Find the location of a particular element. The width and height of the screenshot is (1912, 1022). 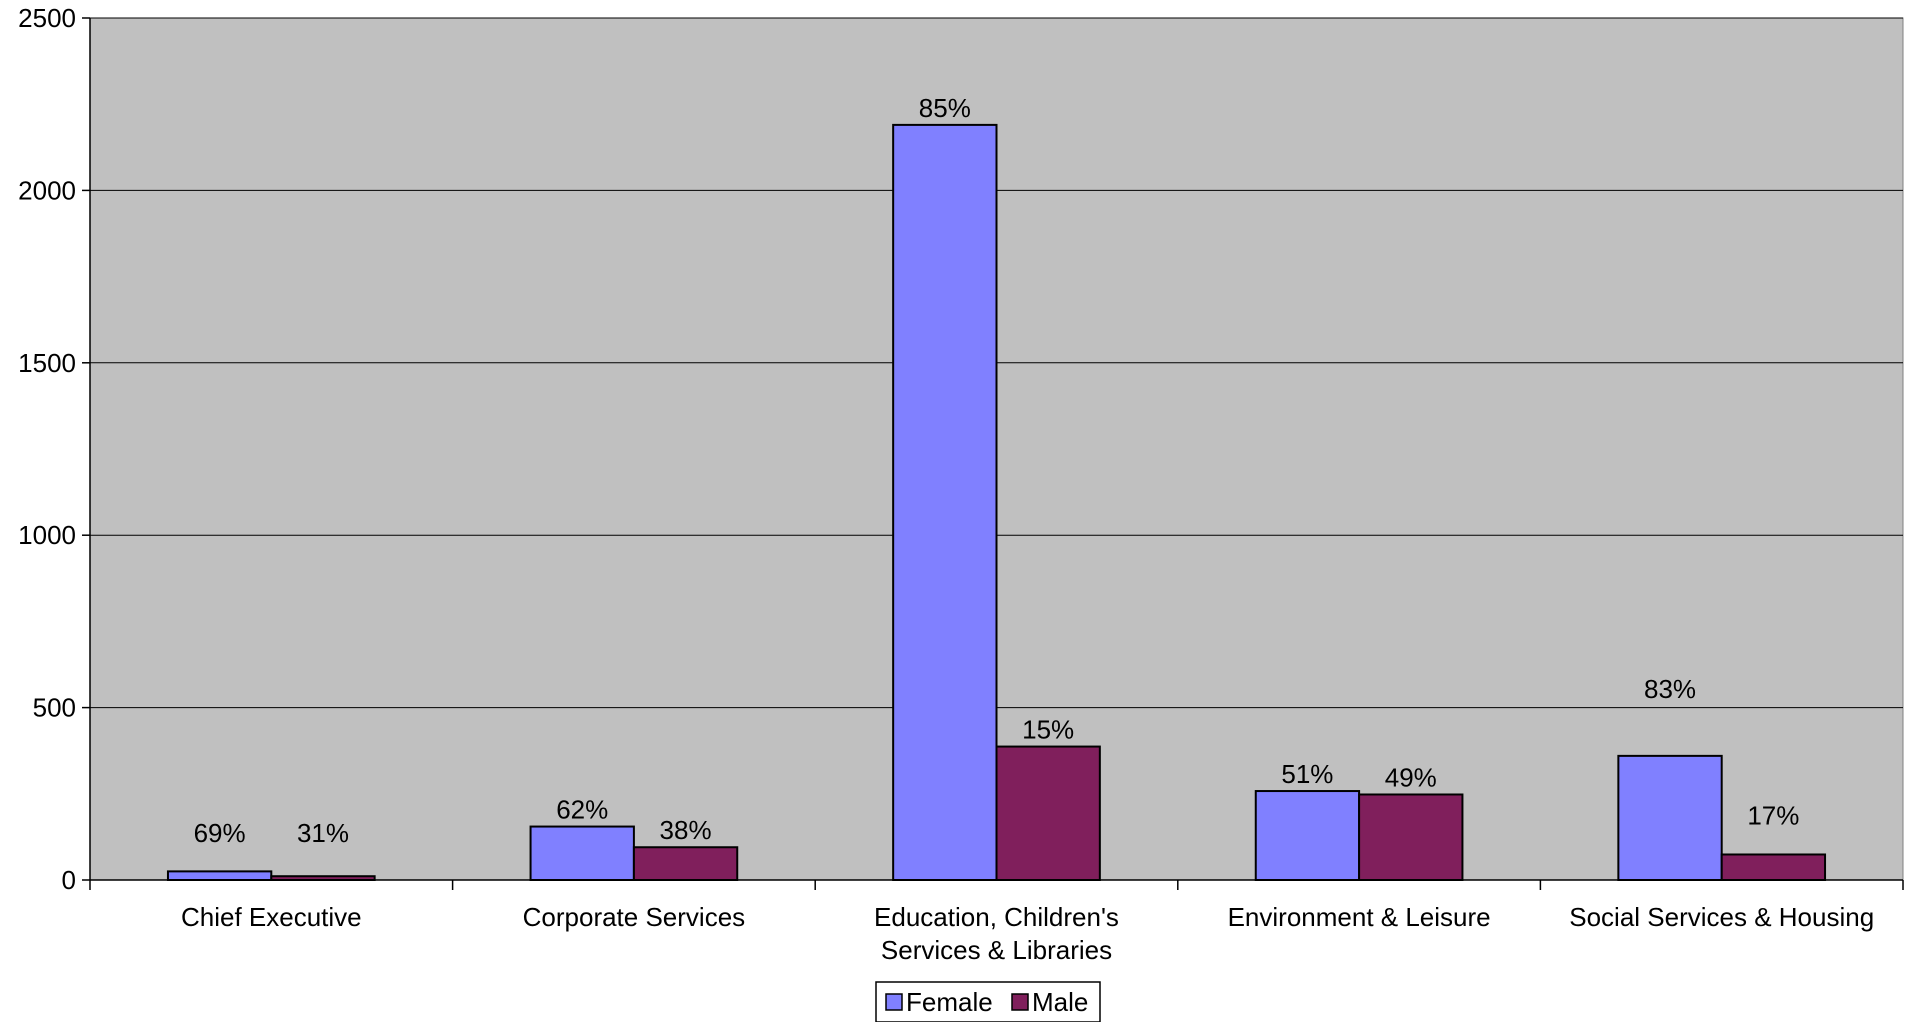

legend-label-male: Male is located at coordinates (1060, 1002).